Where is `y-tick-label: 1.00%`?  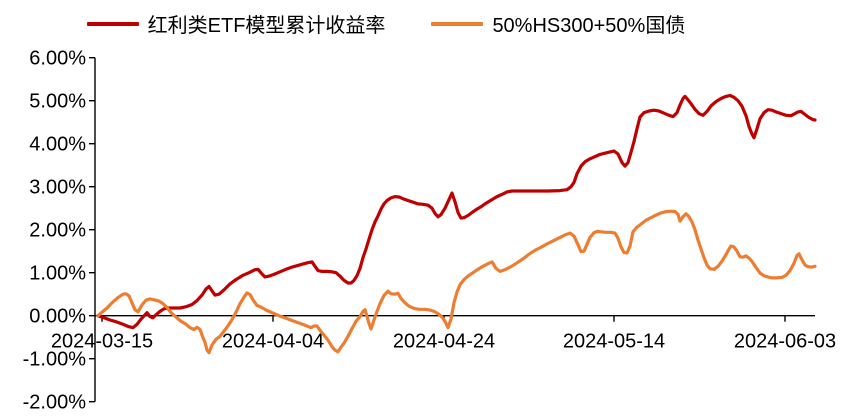 y-tick-label: 1.00% is located at coordinates (57, 274).